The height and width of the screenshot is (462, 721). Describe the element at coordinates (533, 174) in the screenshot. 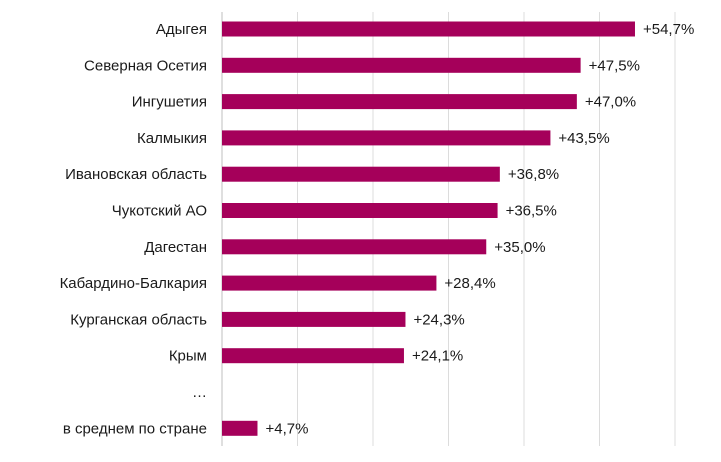

I see `data-label: +36,8%` at that location.